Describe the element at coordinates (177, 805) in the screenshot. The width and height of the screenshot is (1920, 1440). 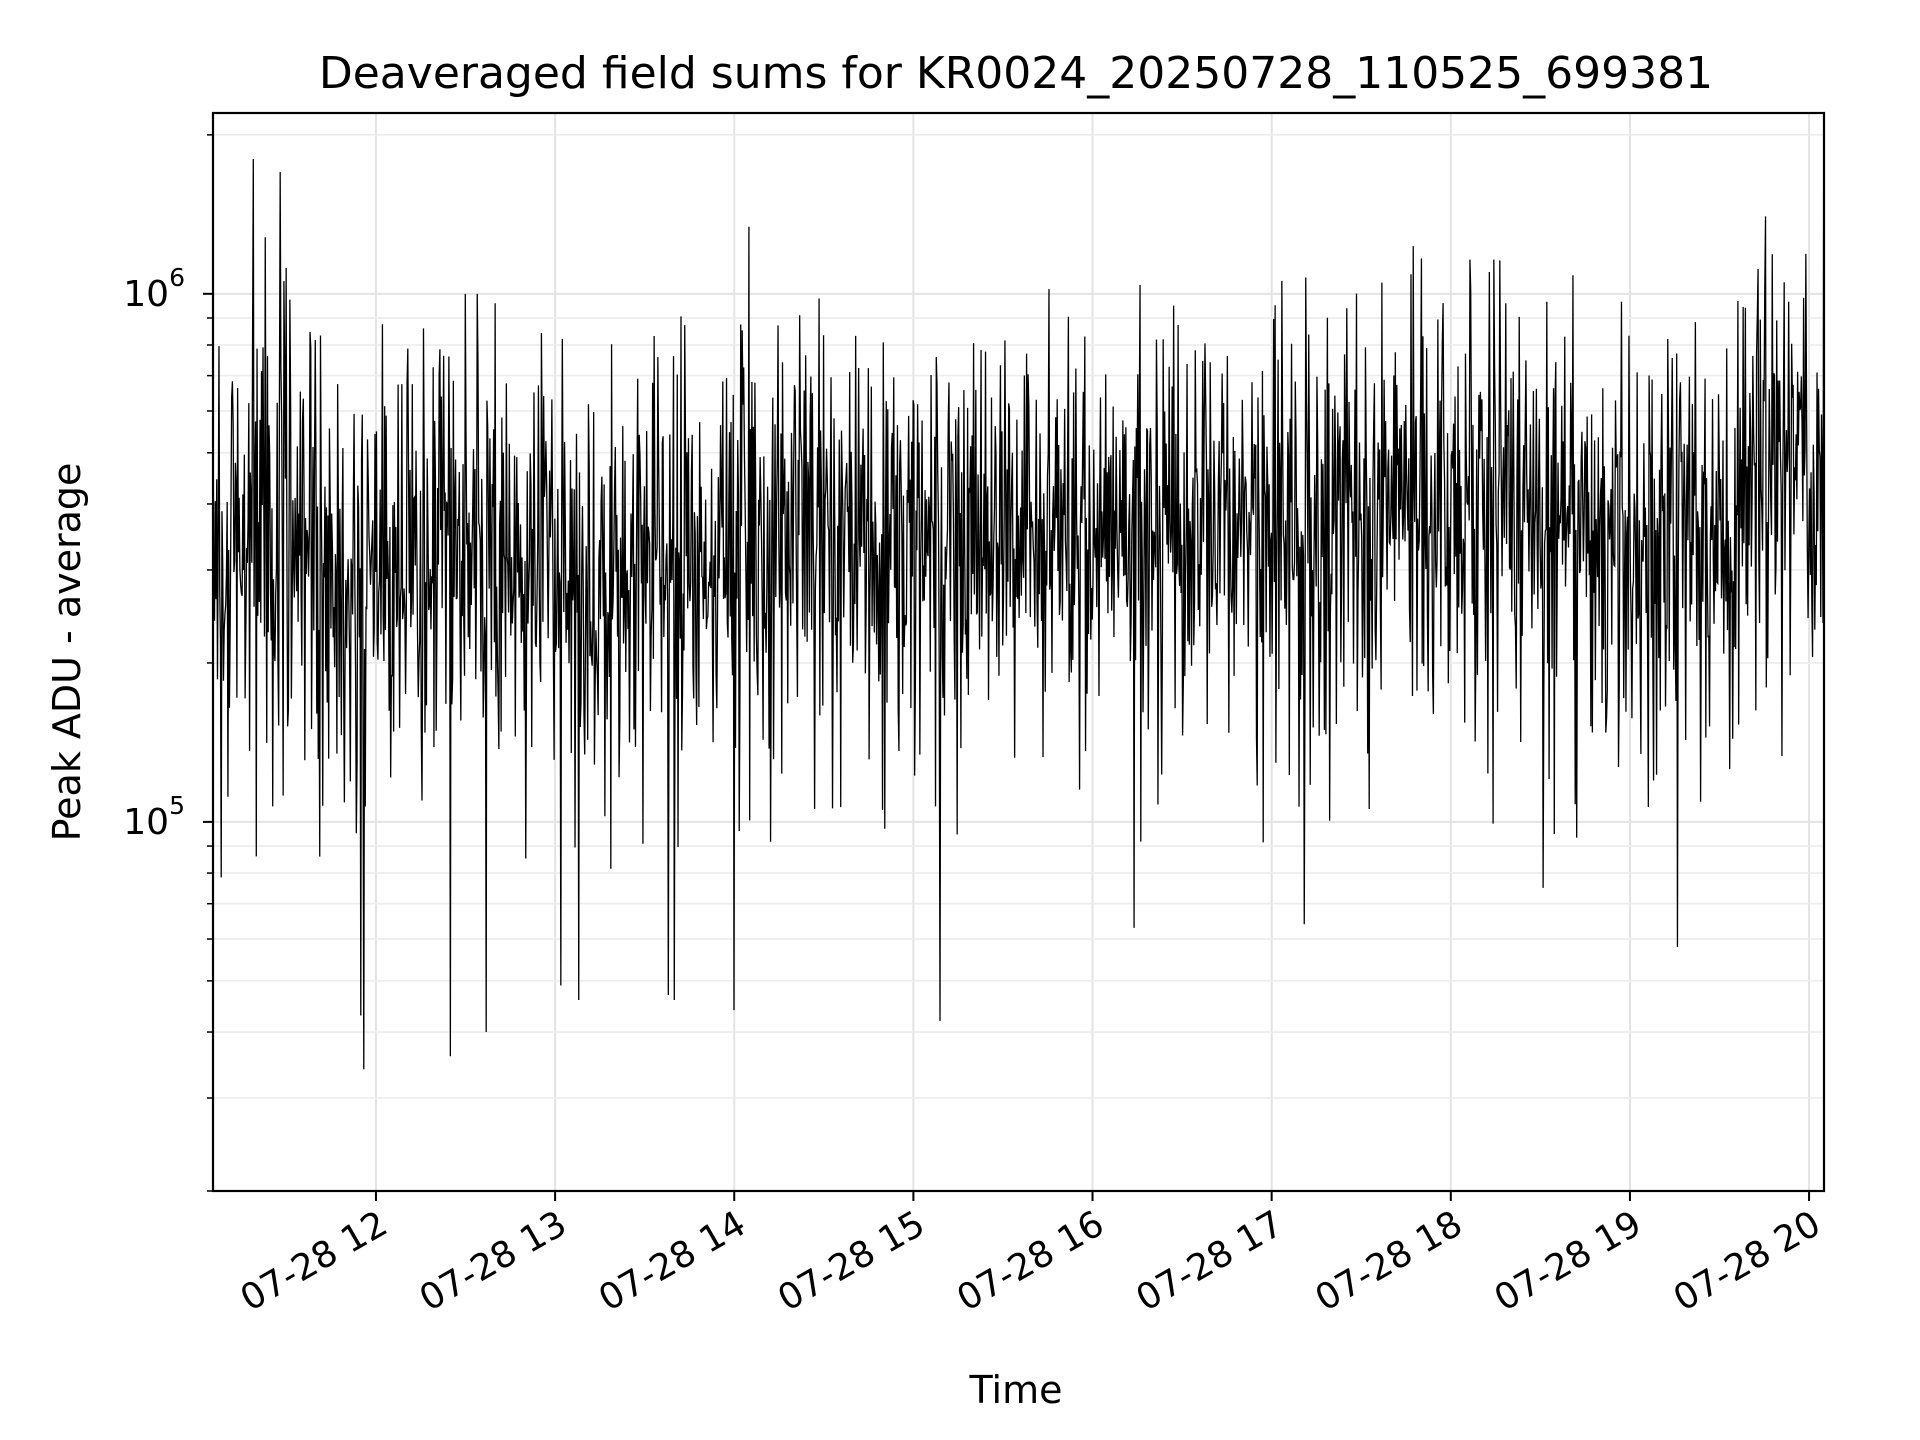
I see `y-tick-label-exponent: 5` at that location.